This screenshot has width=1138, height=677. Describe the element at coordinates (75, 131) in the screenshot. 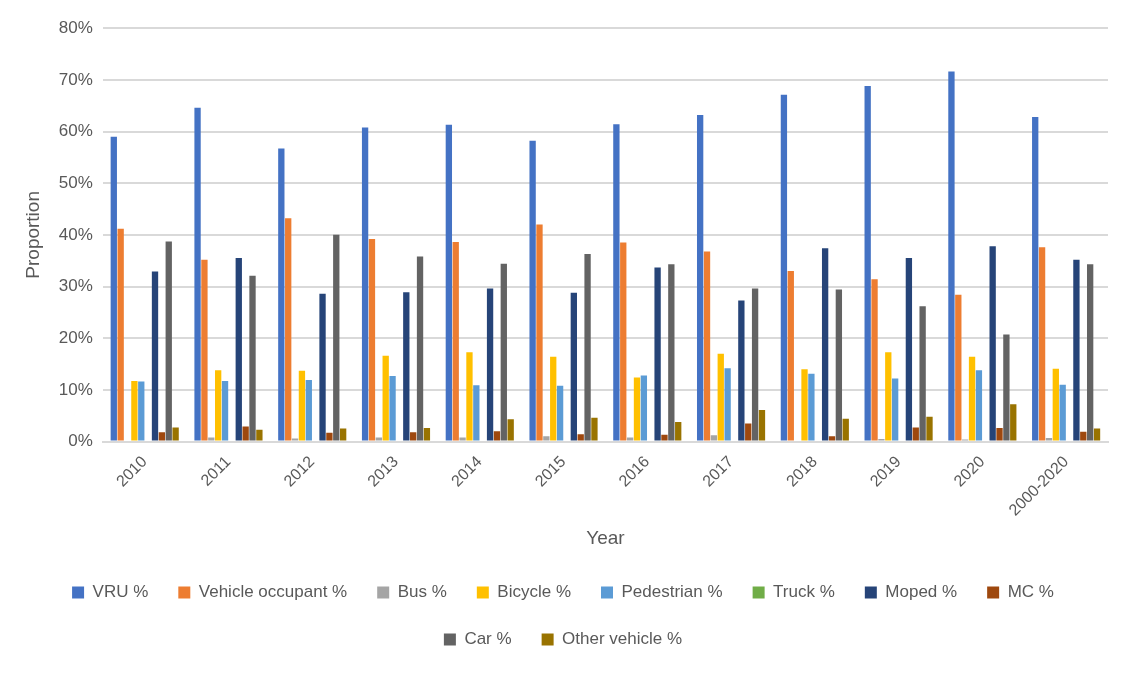

I see `y-tick-label: 60%` at that location.